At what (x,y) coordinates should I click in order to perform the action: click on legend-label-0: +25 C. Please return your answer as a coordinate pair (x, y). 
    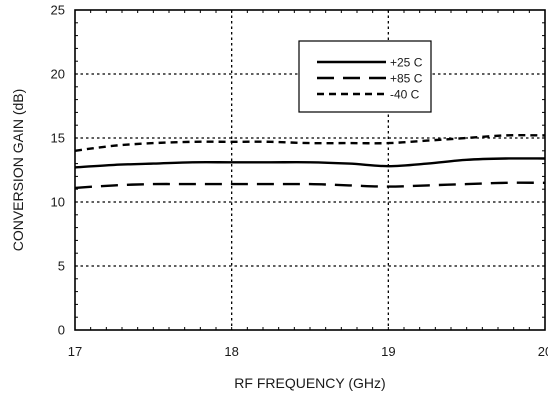
    Looking at the image, I should click on (406, 63).